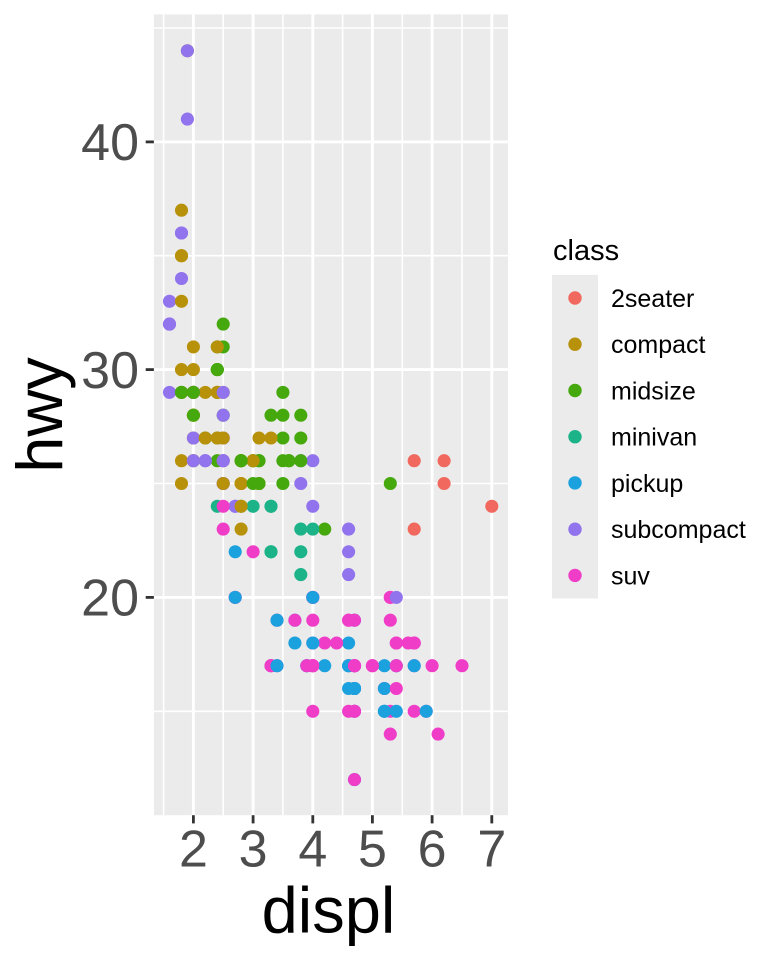  What do you see at coordinates (312, 850) in the screenshot?
I see `svg-text: 4` at bounding box center [312, 850].